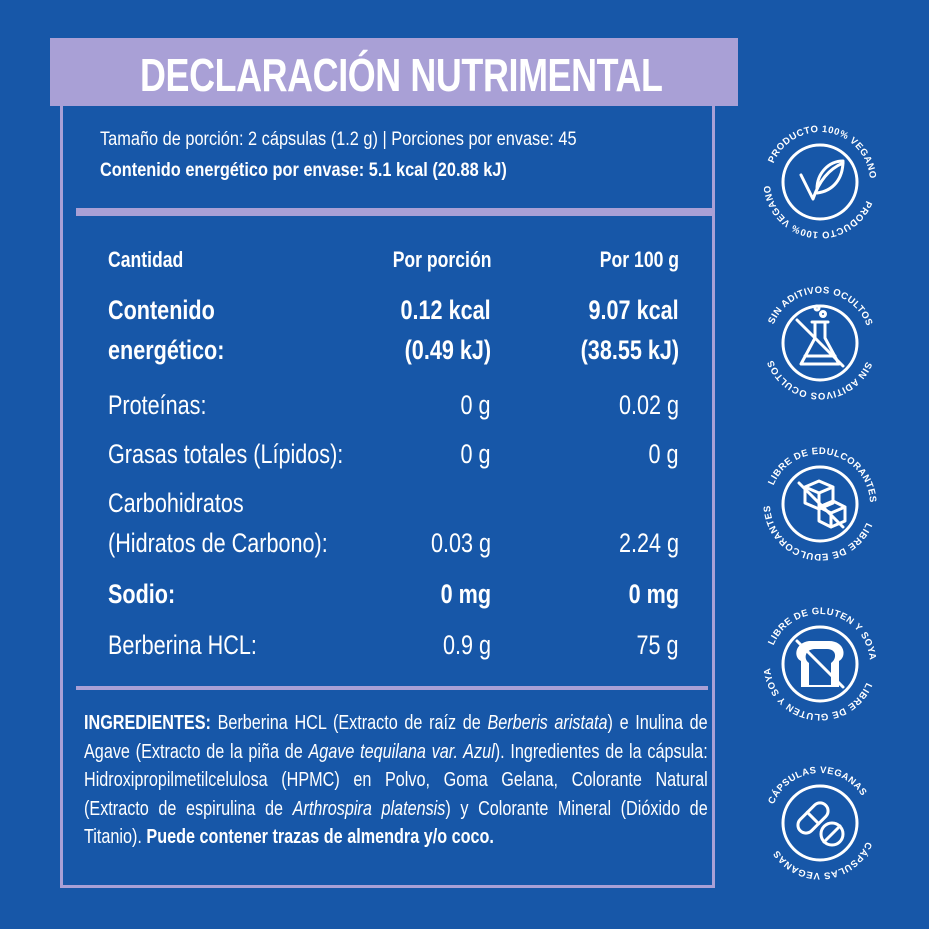 The height and width of the screenshot is (929, 929). I want to click on ingredients-divider, so click(392, 688).